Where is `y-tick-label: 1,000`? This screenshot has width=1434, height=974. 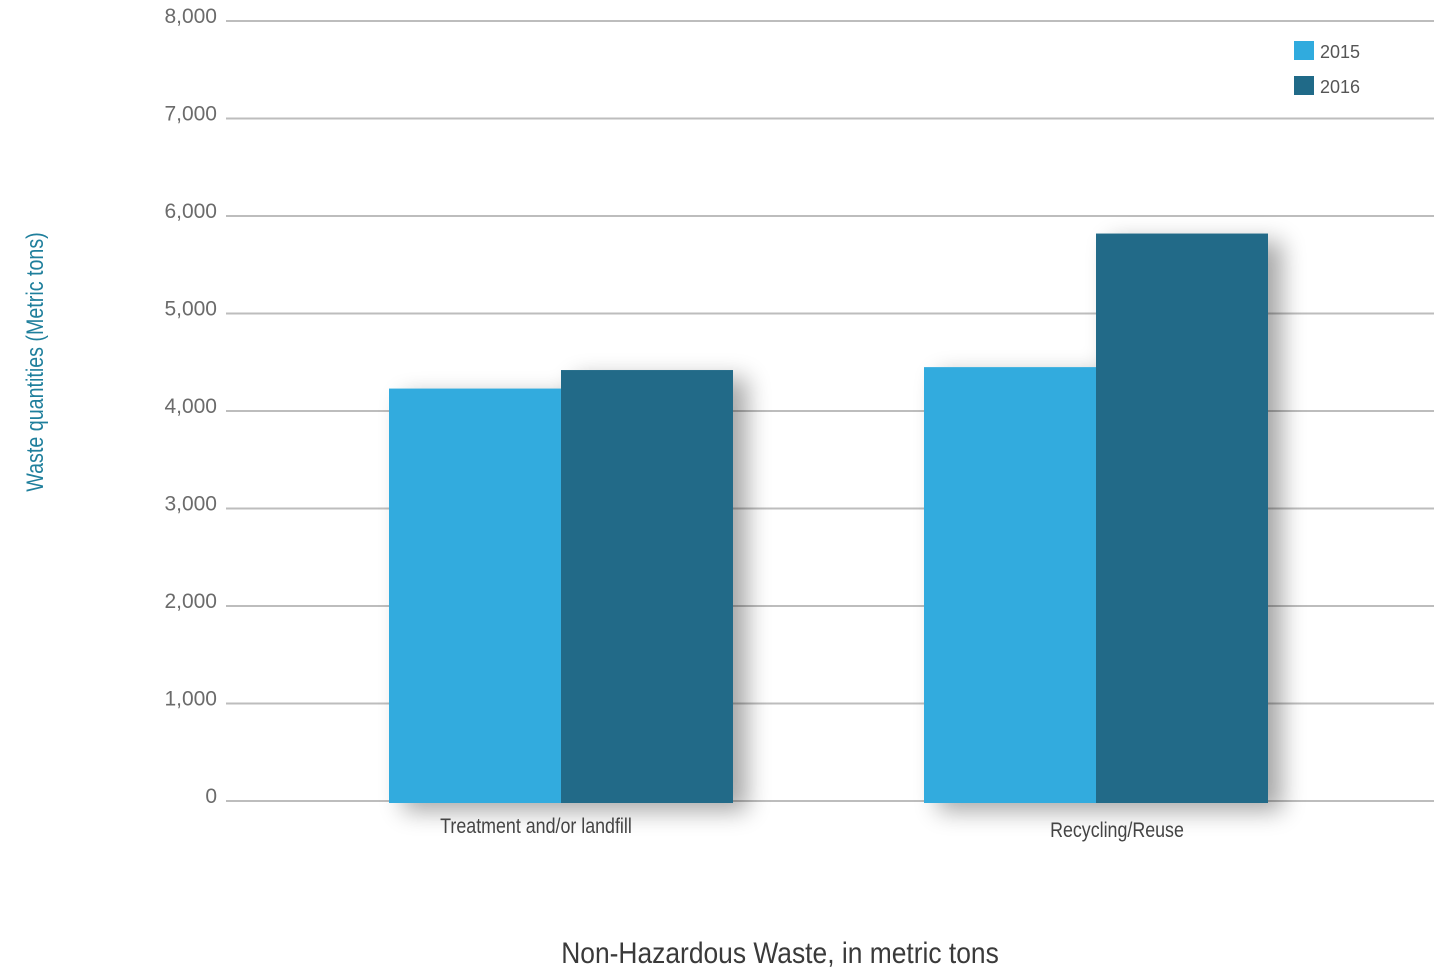 y-tick-label: 1,000 is located at coordinates (190, 699).